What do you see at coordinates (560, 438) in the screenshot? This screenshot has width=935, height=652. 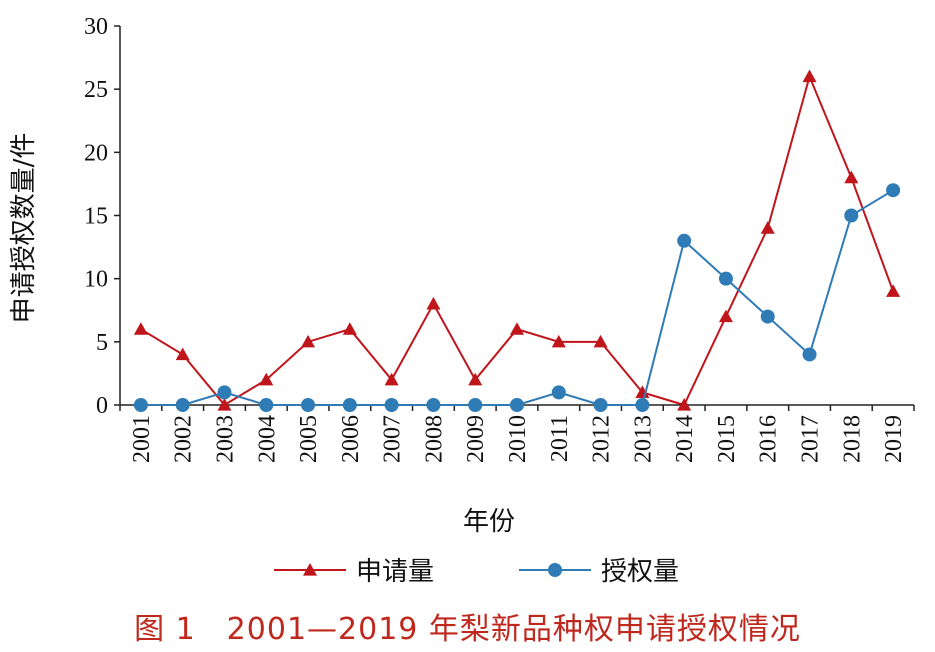 I see `x-tick-label: 2011` at bounding box center [560, 438].